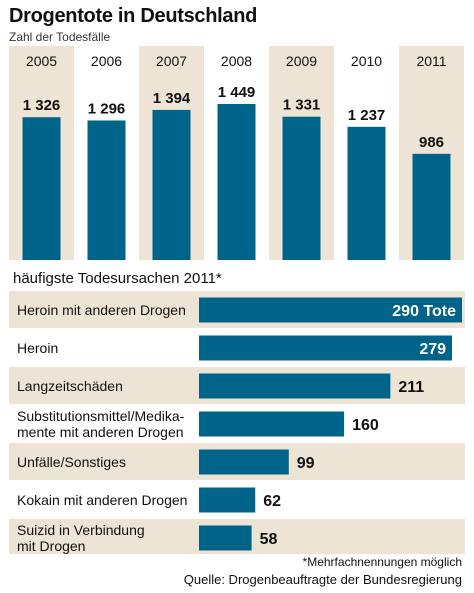 The width and height of the screenshot is (474, 593). I want to click on cause-value-label-2: 211, so click(411, 387).